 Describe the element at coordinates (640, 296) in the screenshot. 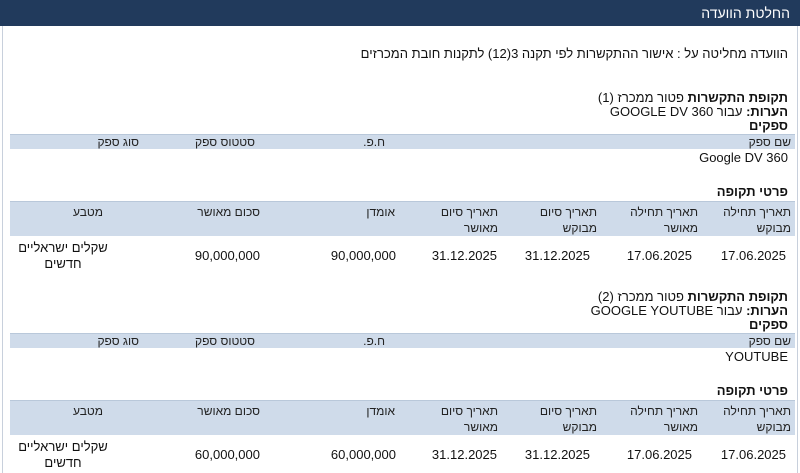

I see `engagement-period-value: פטור ממכרז (2)` at that location.